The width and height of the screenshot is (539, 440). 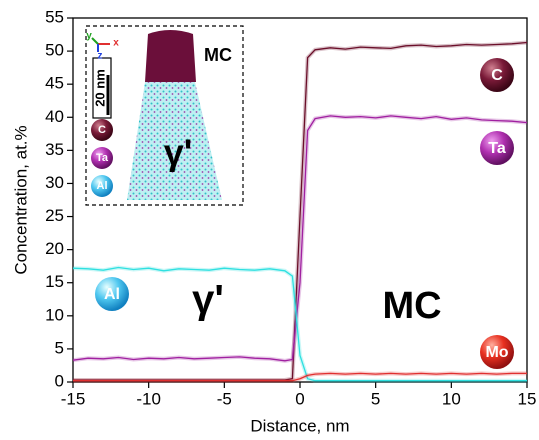 I want to click on y-tick-label: 10, so click(x=54, y=314).